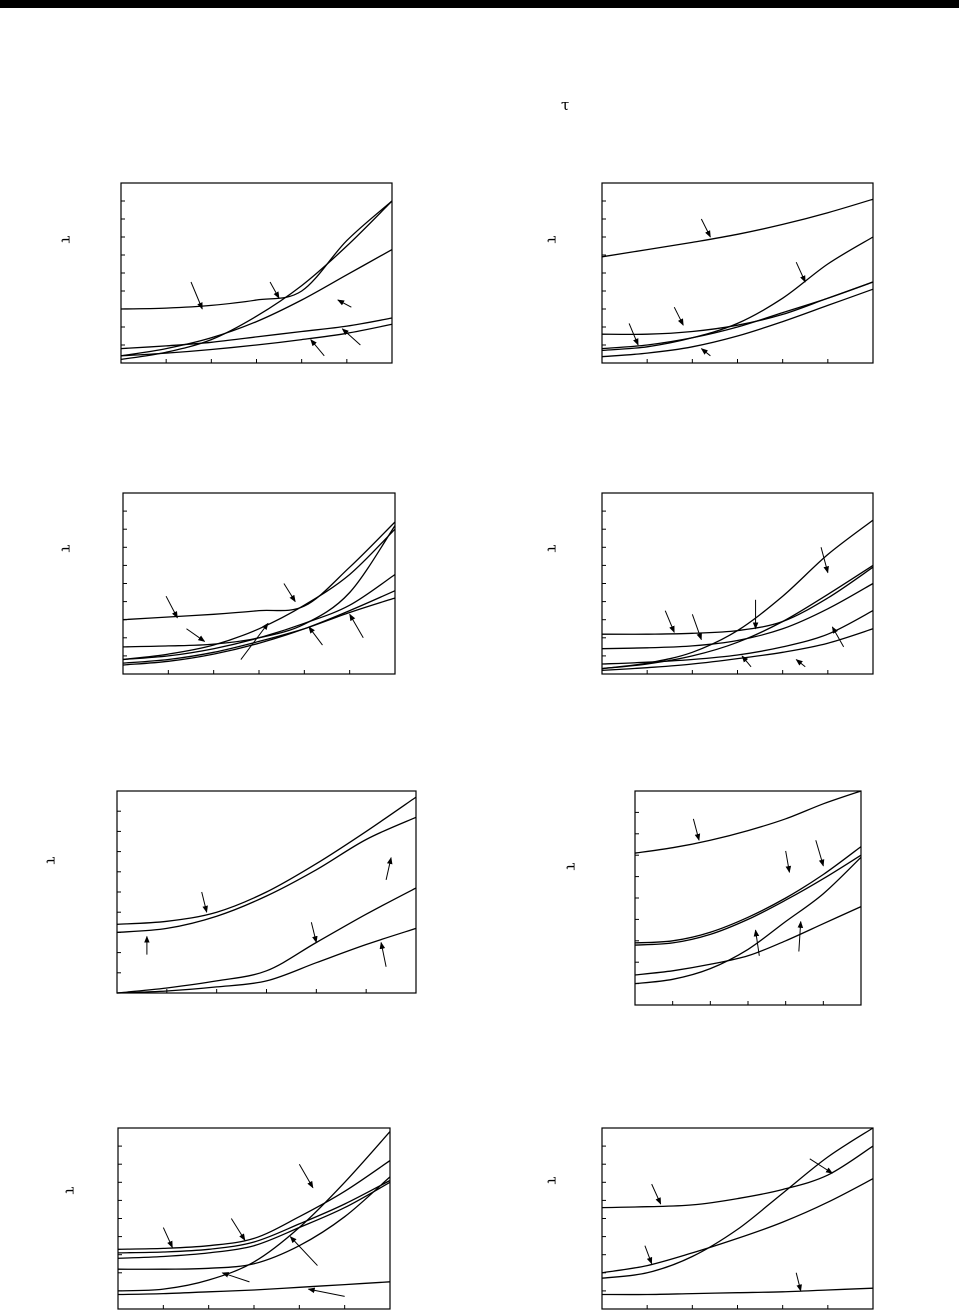 This screenshot has height=1315, width=959. What do you see at coordinates (552, 1180) in the screenshot?
I see `axis-symbol-8: τ` at bounding box center [552, 1180].